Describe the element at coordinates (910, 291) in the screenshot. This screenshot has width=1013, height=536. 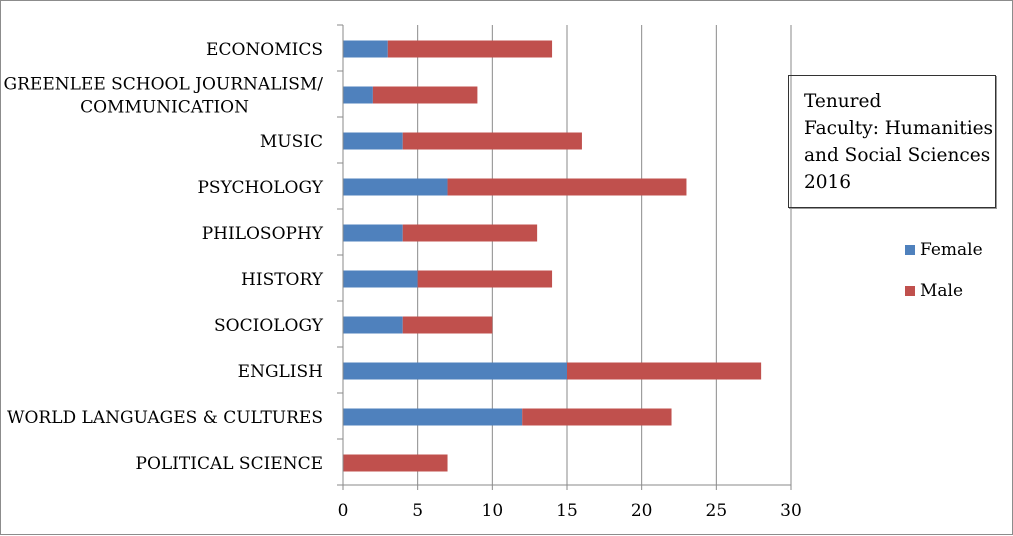
I see `legend-swatch-male` at that location.